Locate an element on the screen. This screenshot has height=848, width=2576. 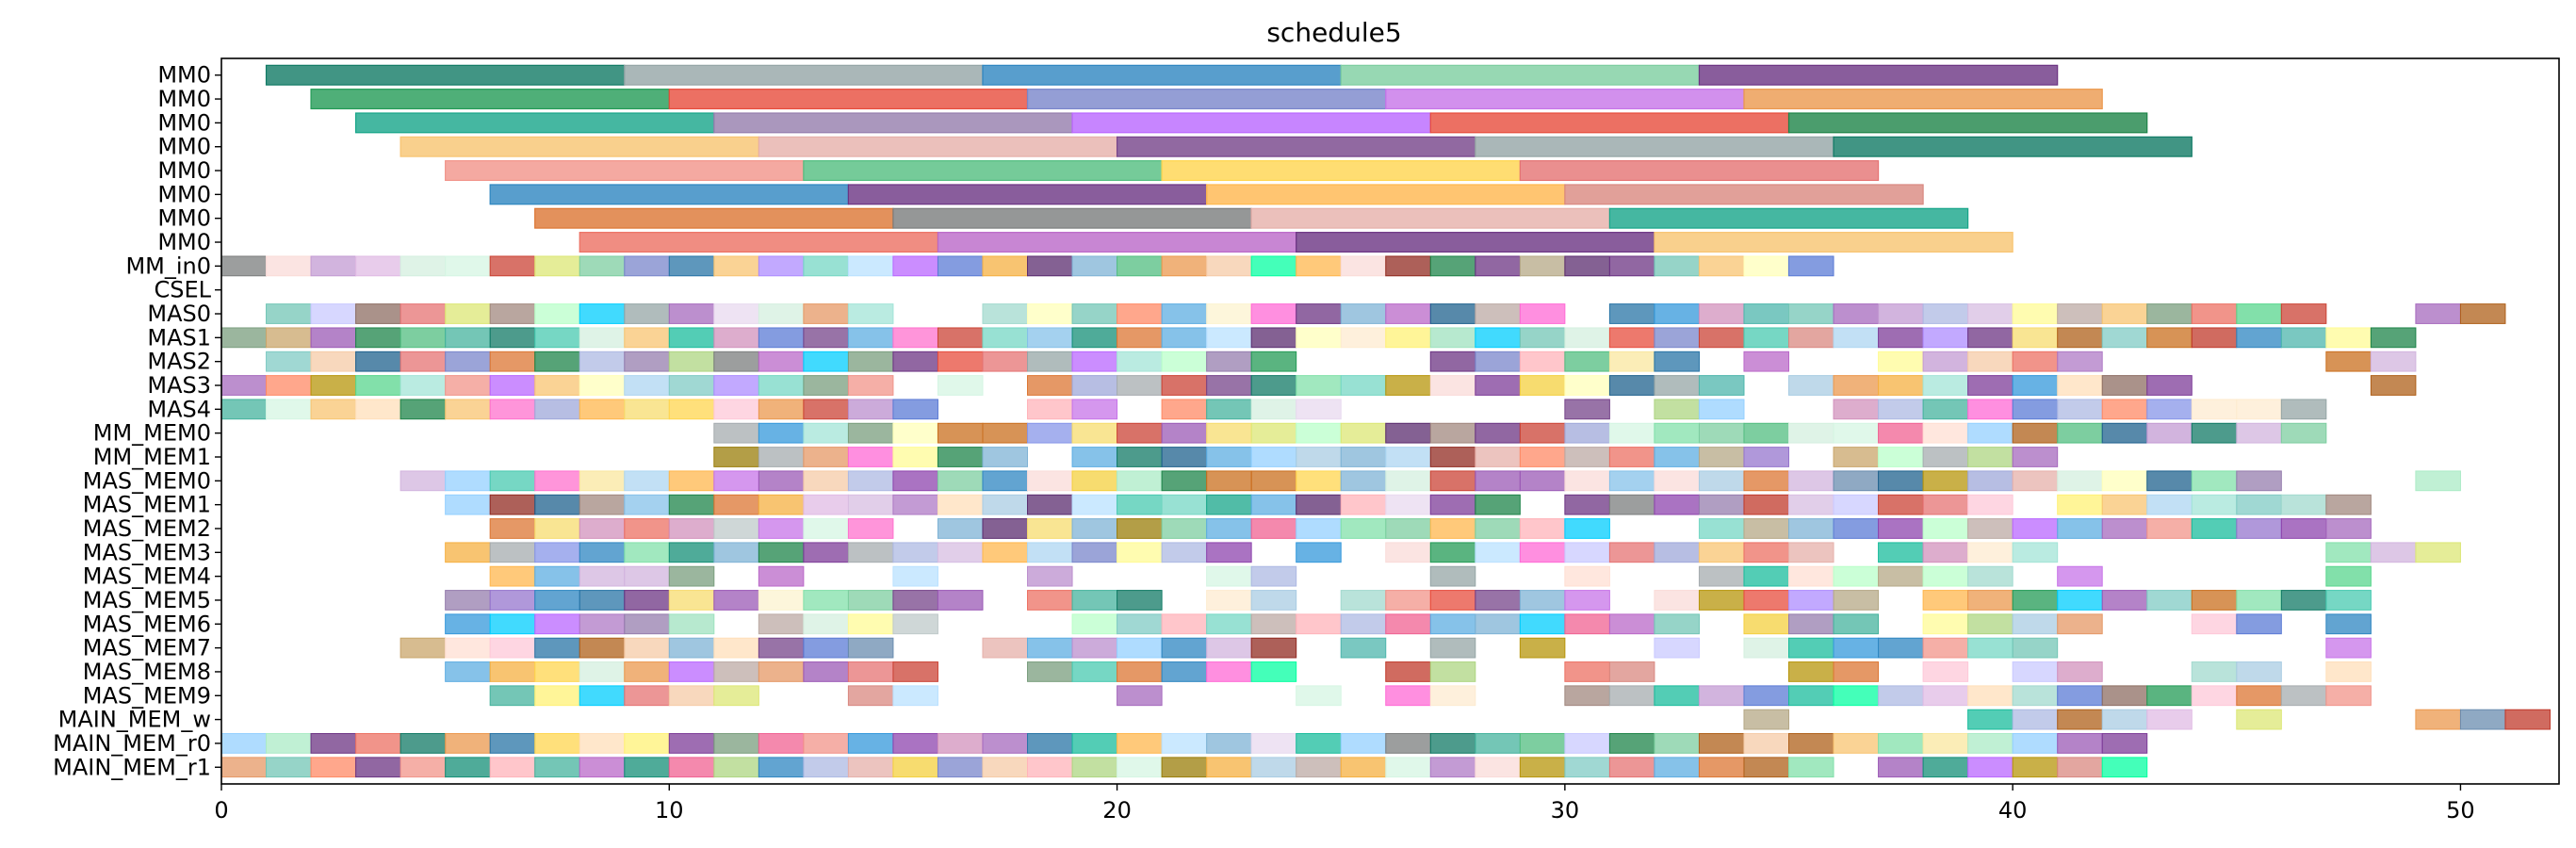
y-tick-label: MM0 is located at coordinates (184, 218).